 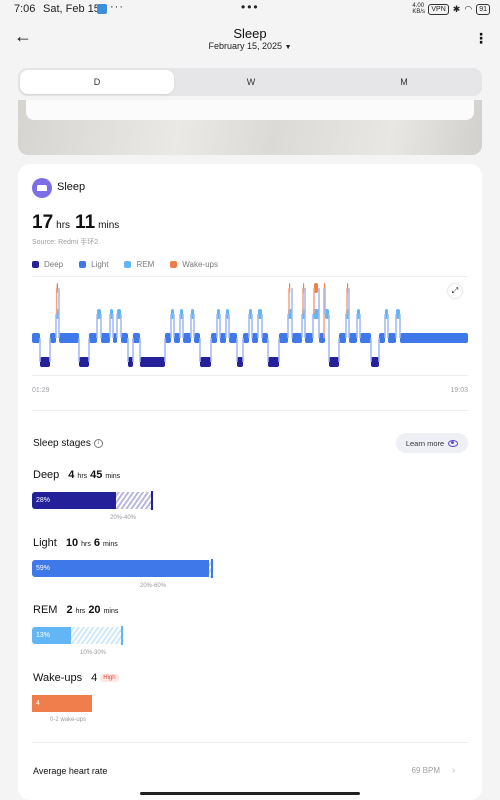 I want to click on avg-heart-rate-value: 69 BPM, so click(x=425, y=770).